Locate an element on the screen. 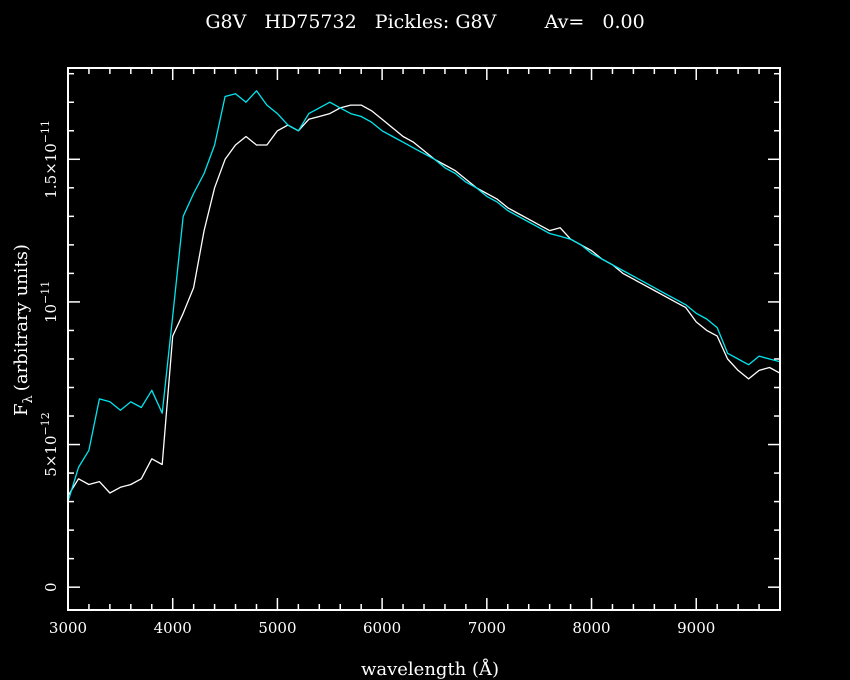 The width and height of the screenshot is (850, 680). y-tick-label: 0 is located at coordinates (51, 587).